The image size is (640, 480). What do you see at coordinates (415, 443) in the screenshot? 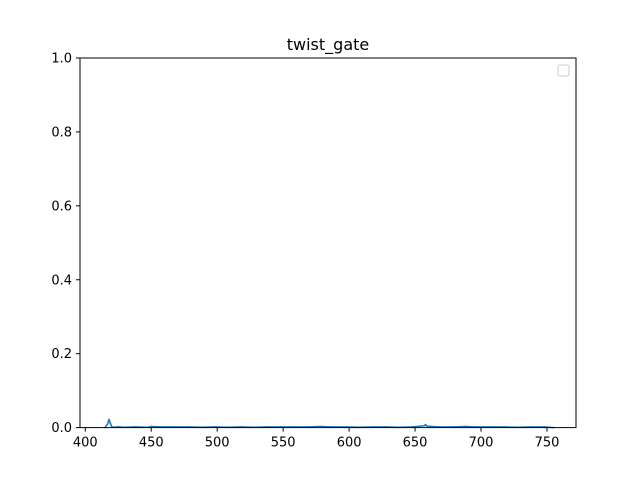
I see `x-tick-label: 650` at bounding box center [415, 443].